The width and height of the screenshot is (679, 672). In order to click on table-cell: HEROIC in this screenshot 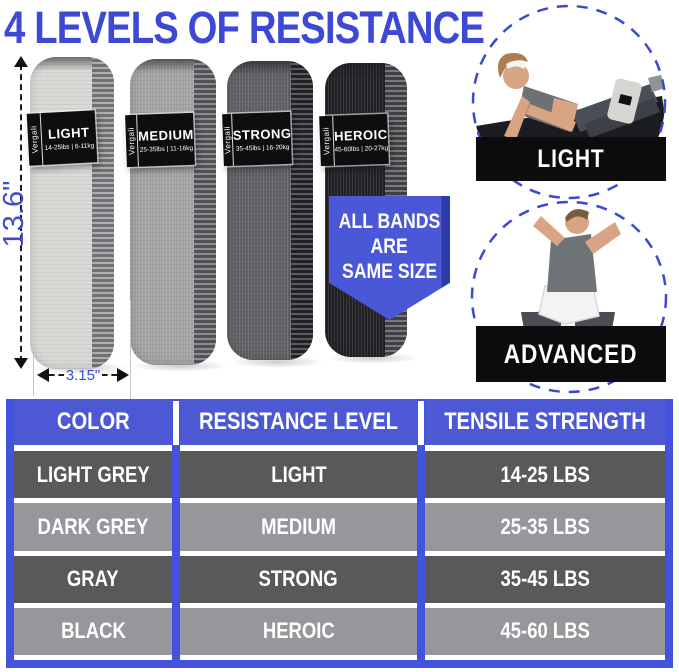, I will do `click(298, 633)`.